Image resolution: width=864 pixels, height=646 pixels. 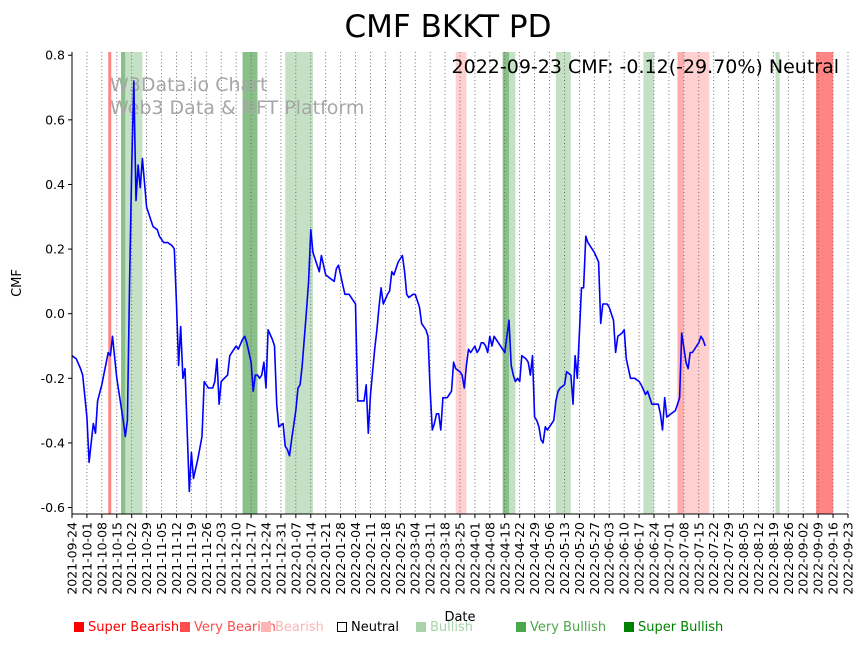 What do you see at coordinates (758, 558) in the screenshot?
I see `x-tick-label-46: 2022-08-12` at bounding box center [758, 558].